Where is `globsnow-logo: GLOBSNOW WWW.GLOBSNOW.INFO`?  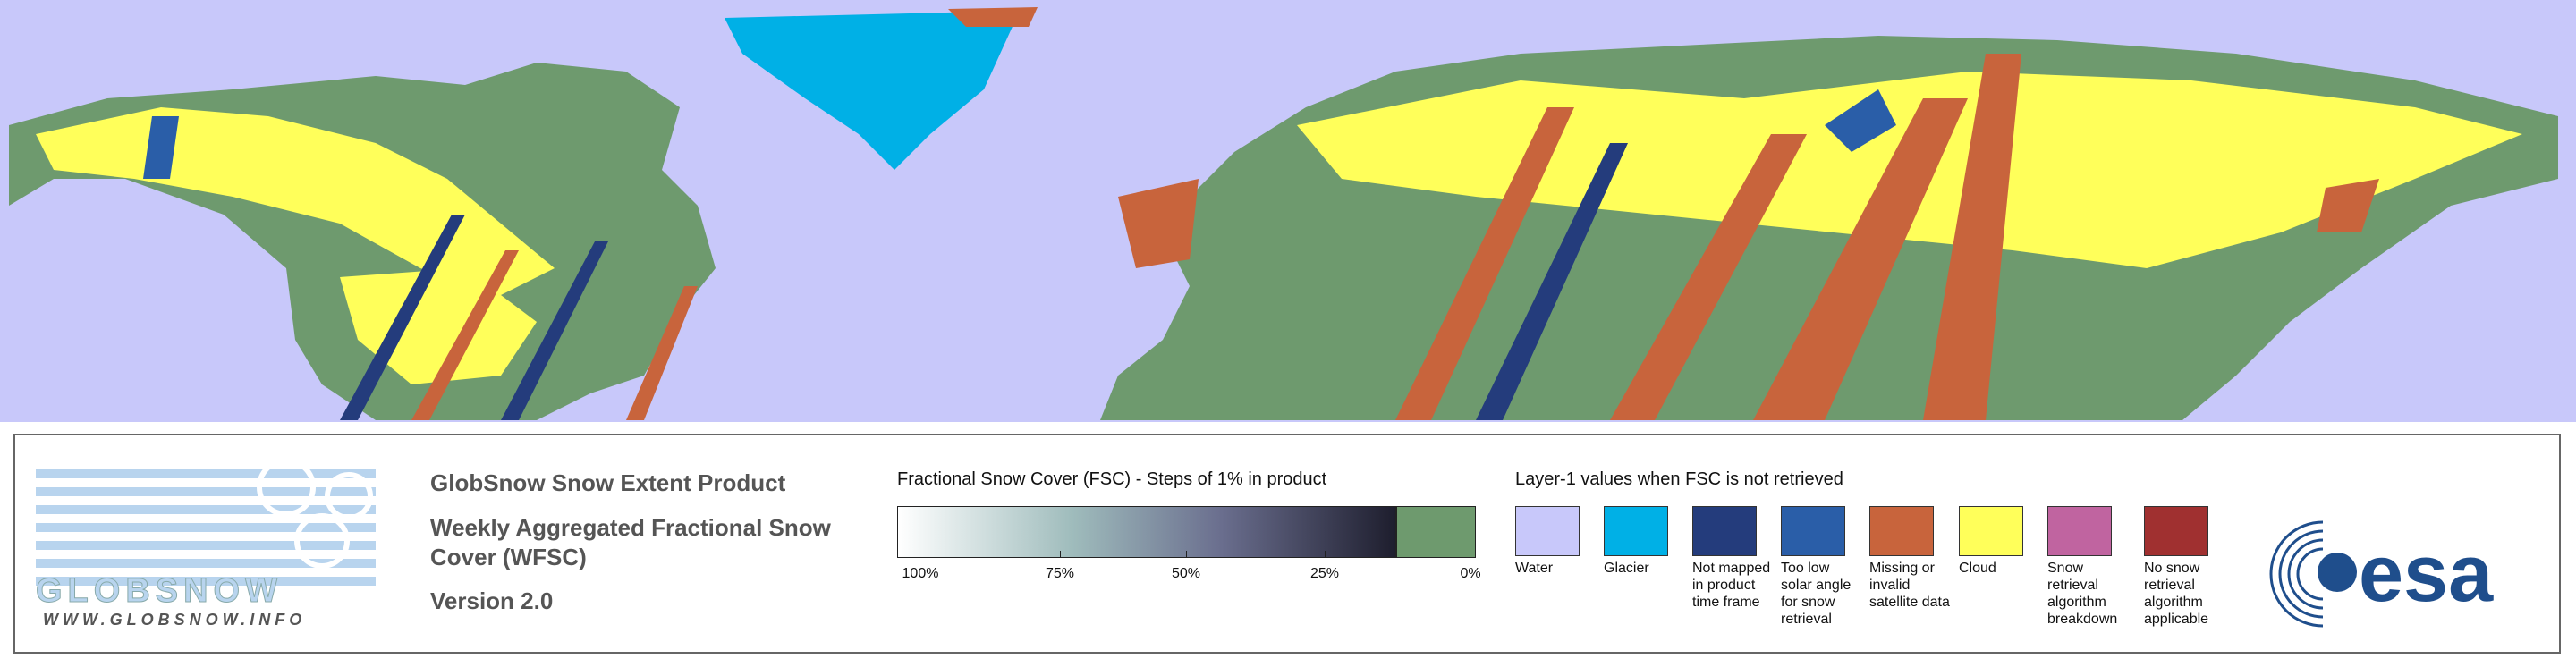
globsnow-logo: GLOBSNOW WWW.GLOBSNOW.INFO is located at coordinates (206, 544).